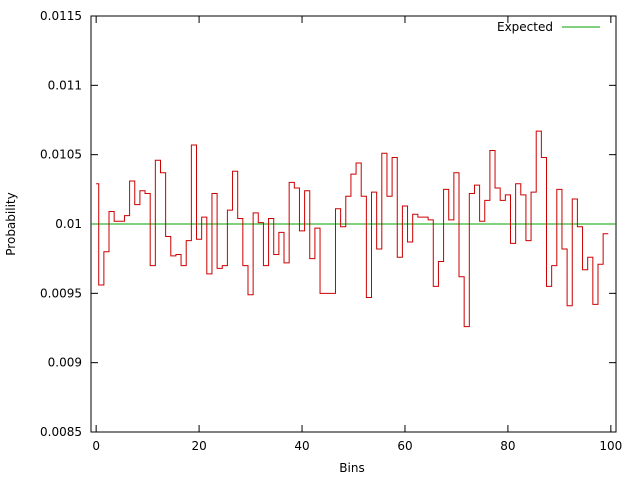 This screenshot has height=480, width=640. I want to click on y-tick-label: 0.01, so click(68, 224).